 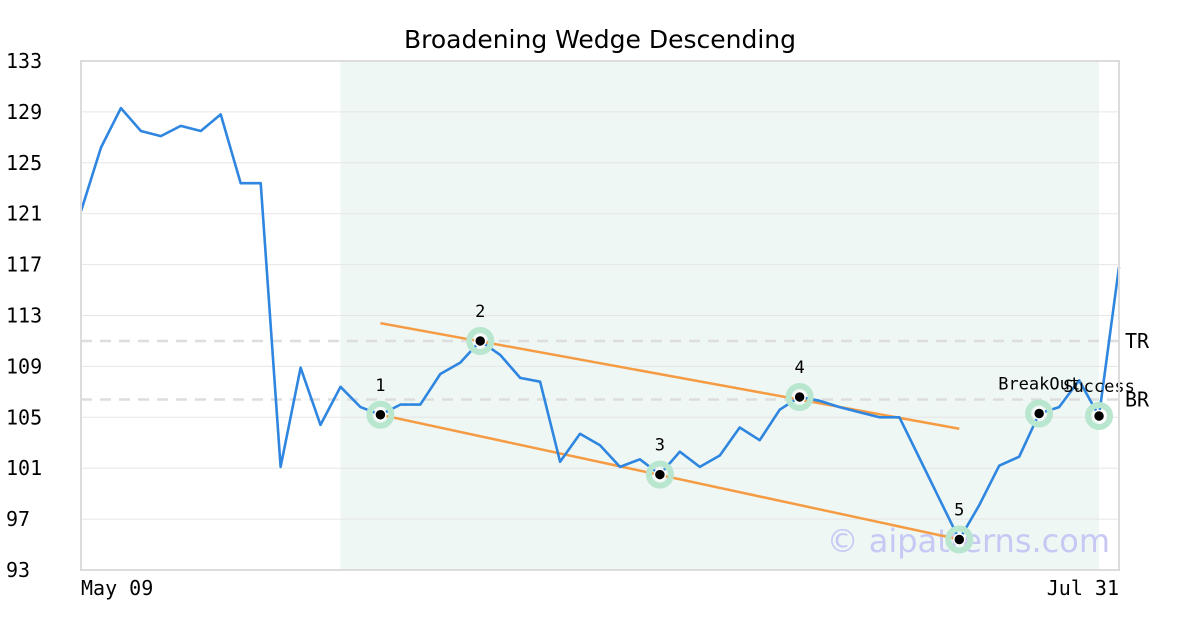 What do you see at coordinates (24, 163) in the screenshot?
I see `y-tick-label: 125` at bounding box center [24, 163].